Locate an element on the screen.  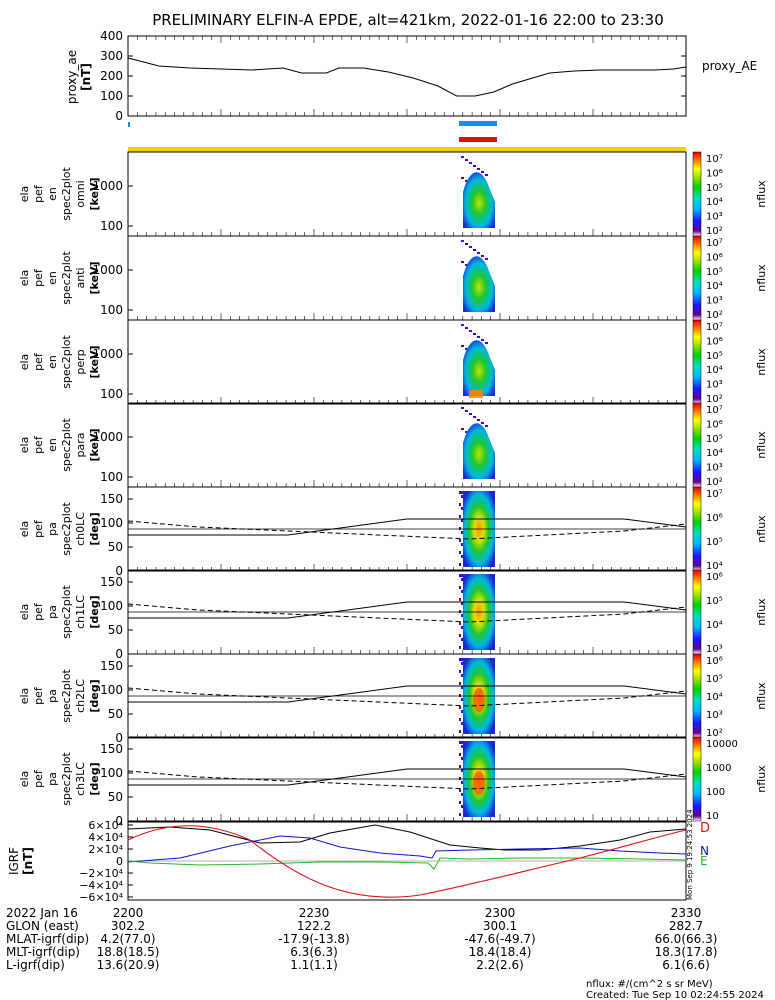
yellow-status-bar is located at coordinates (407, 149).